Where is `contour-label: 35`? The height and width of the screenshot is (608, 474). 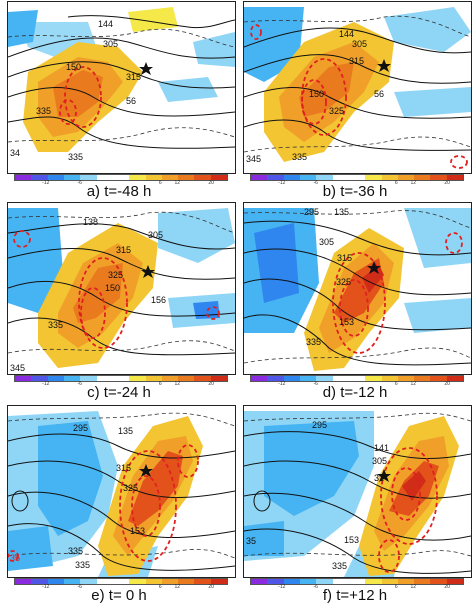
contour-label: 35 is located at coordinates (15, 558).